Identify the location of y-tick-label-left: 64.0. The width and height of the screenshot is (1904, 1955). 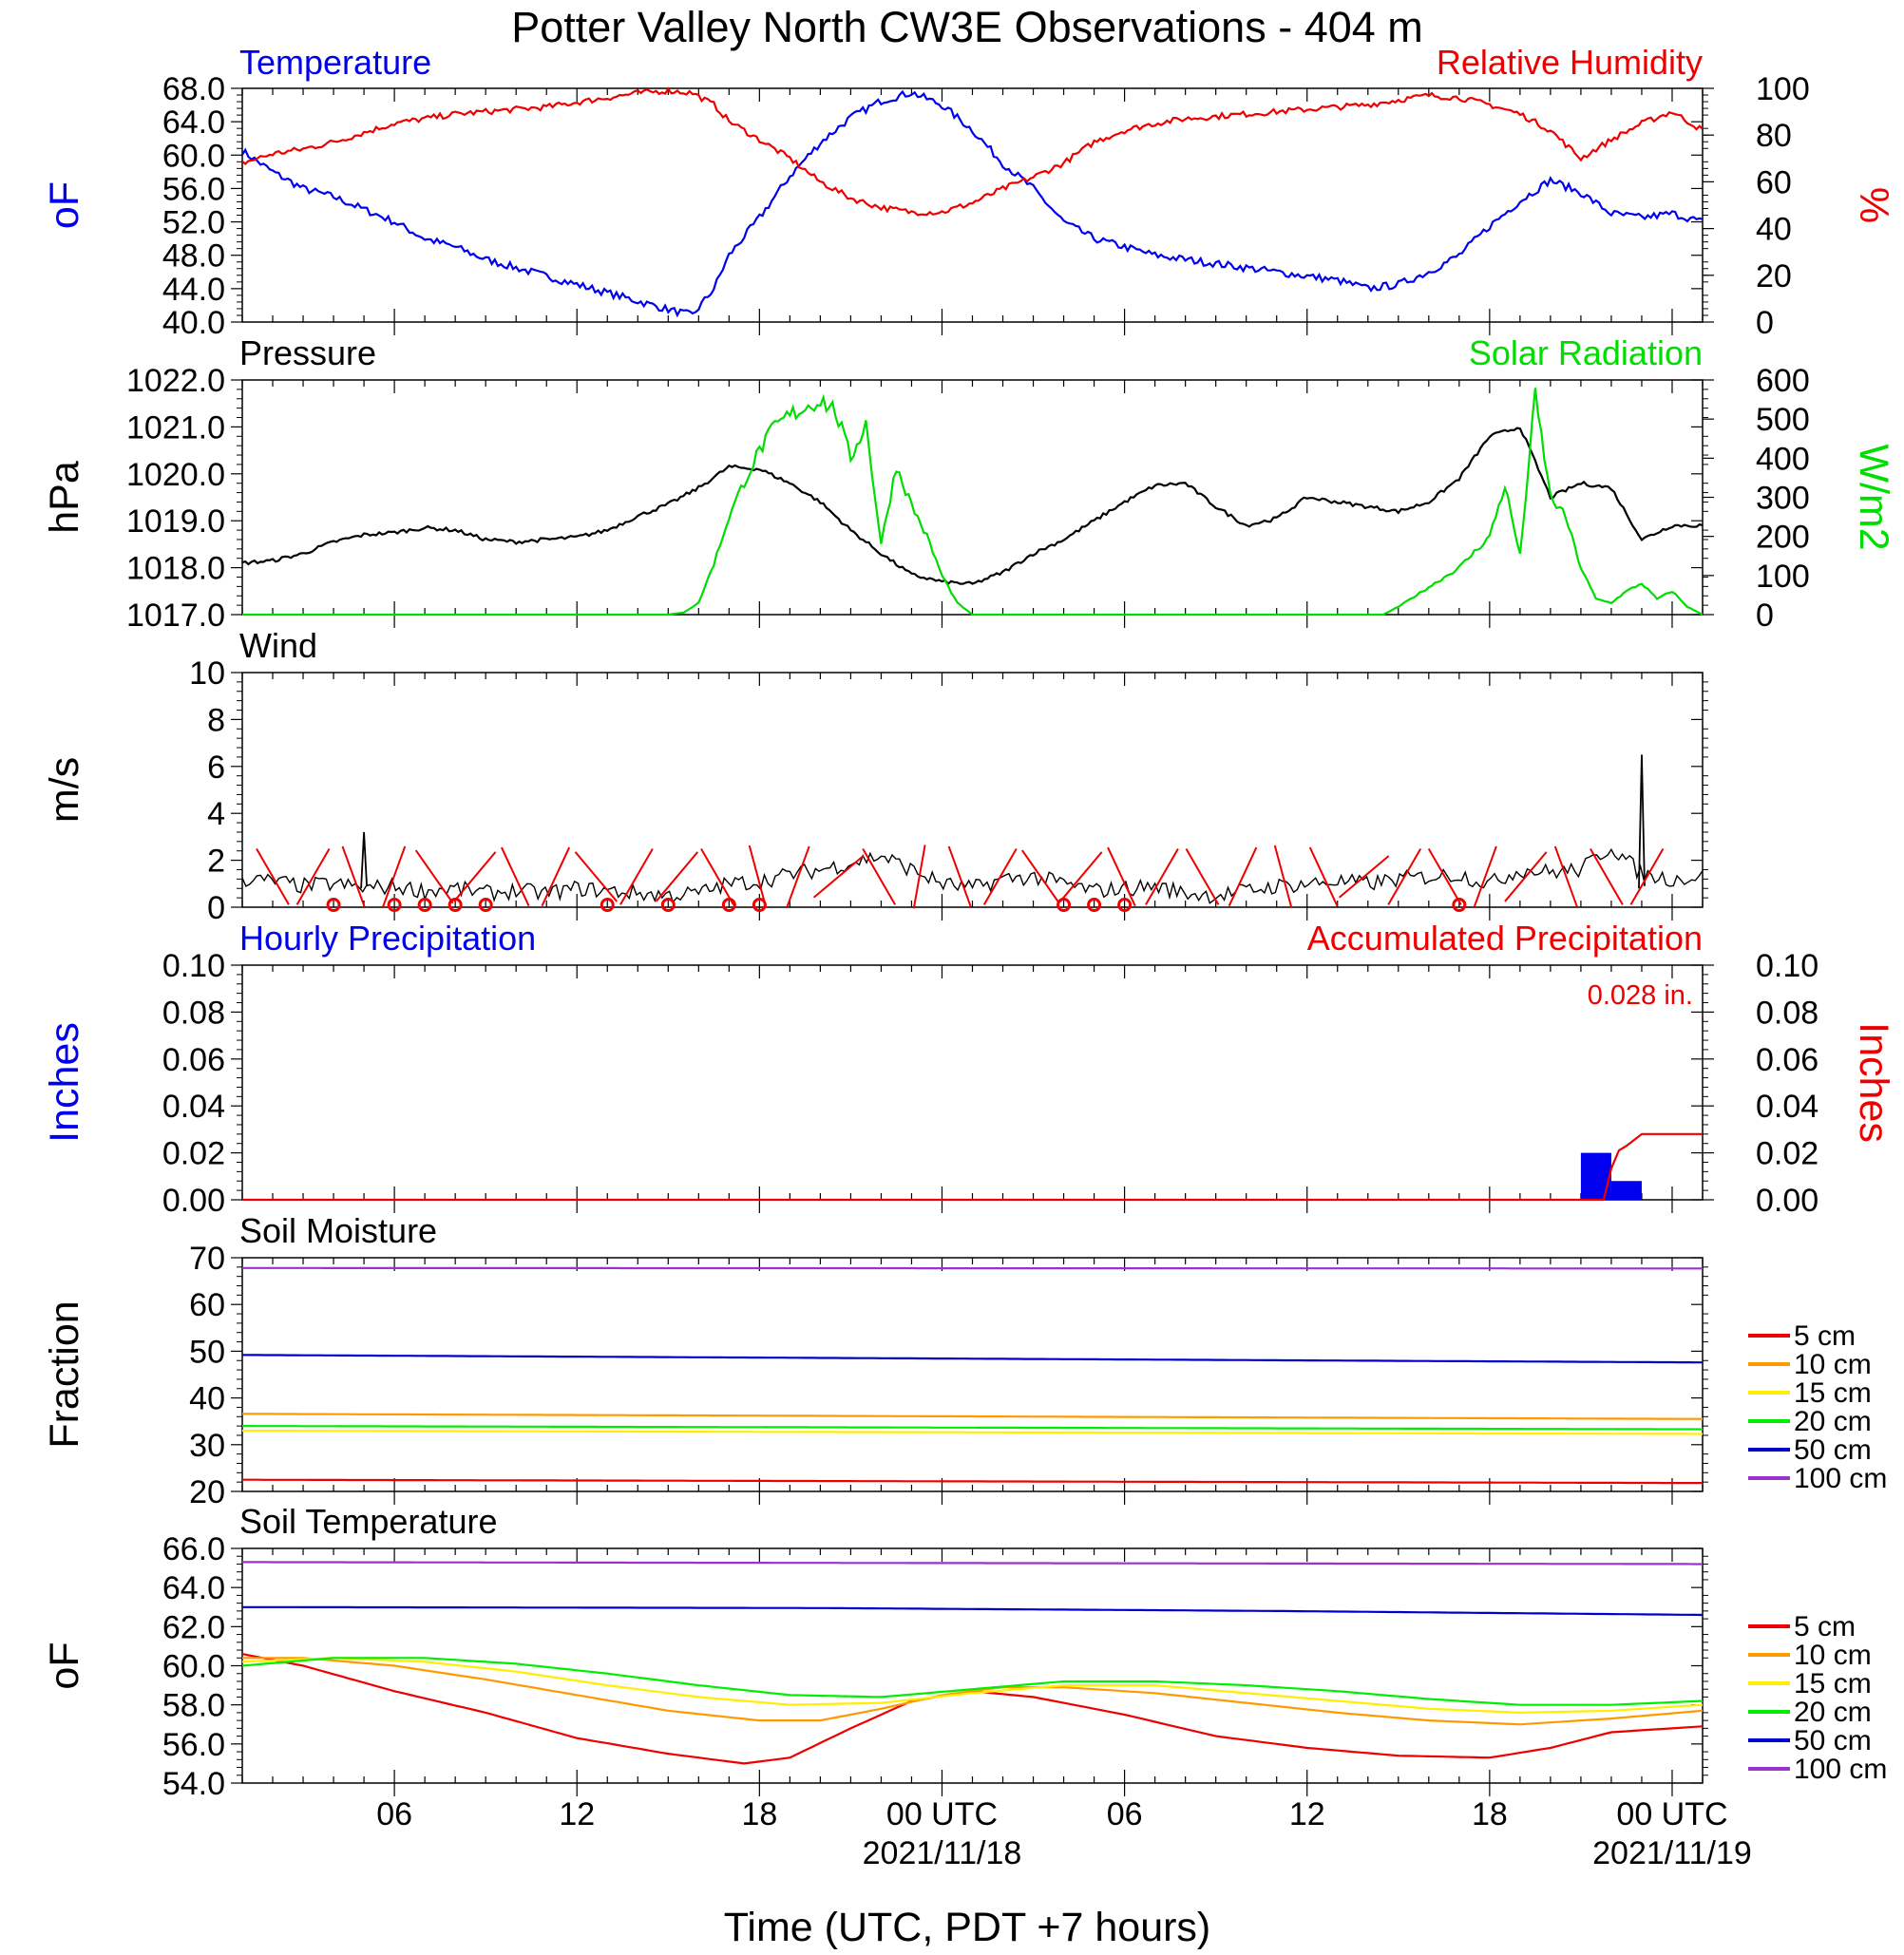
(193, 123).